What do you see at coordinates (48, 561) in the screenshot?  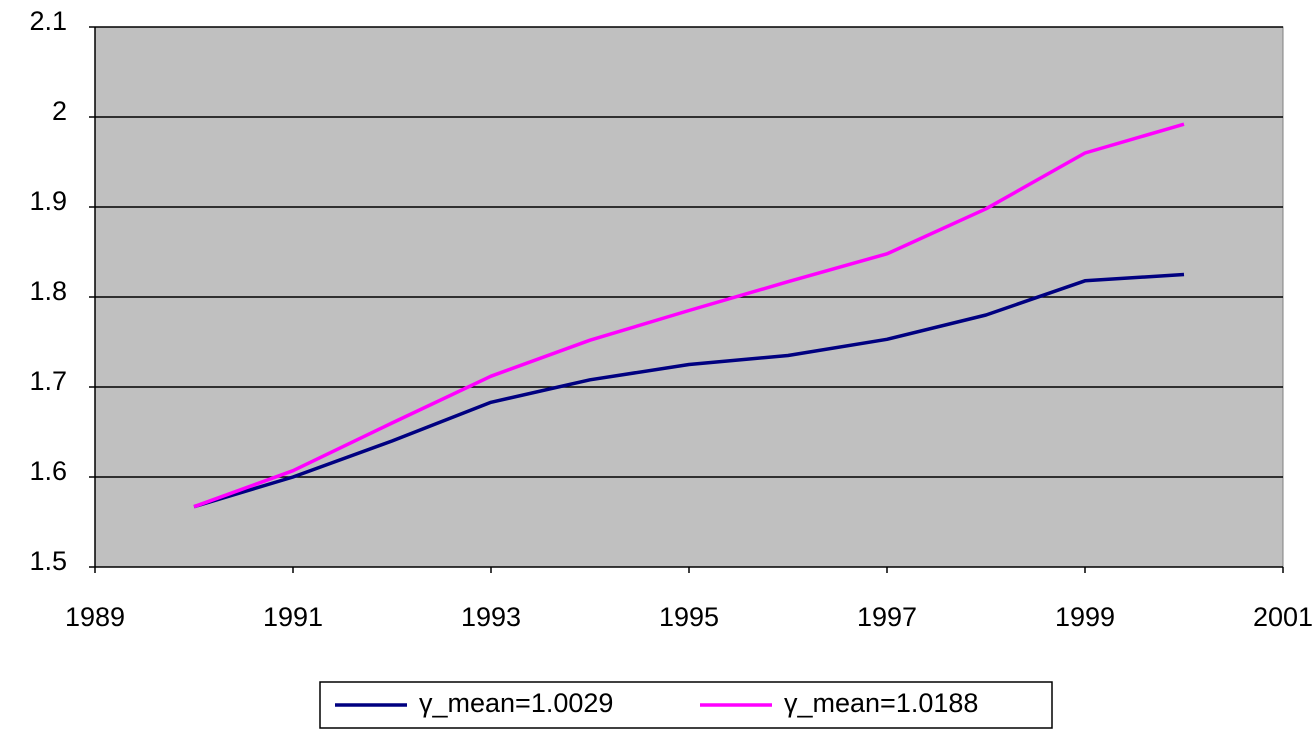 I see `y-tick-label: 1.5` at bounding box center [48, 561].